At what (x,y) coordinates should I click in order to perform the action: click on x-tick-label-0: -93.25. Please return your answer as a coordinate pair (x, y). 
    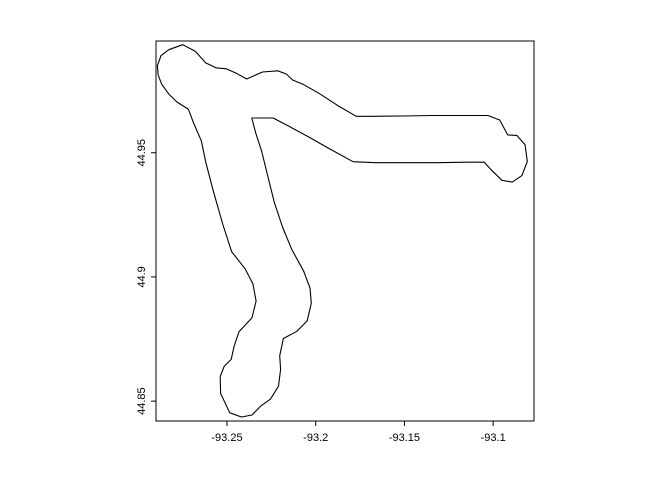
    Looking at the image, I should click on (226, 438).